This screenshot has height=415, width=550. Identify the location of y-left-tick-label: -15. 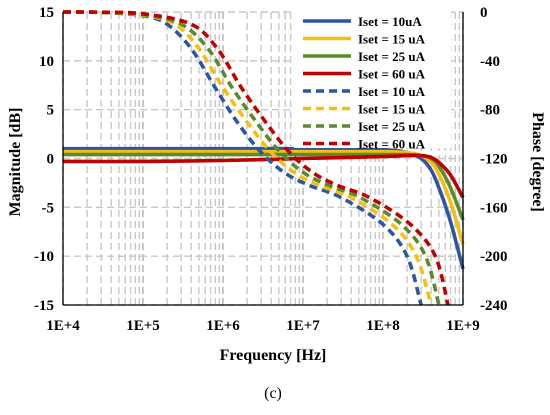
(44, 306).